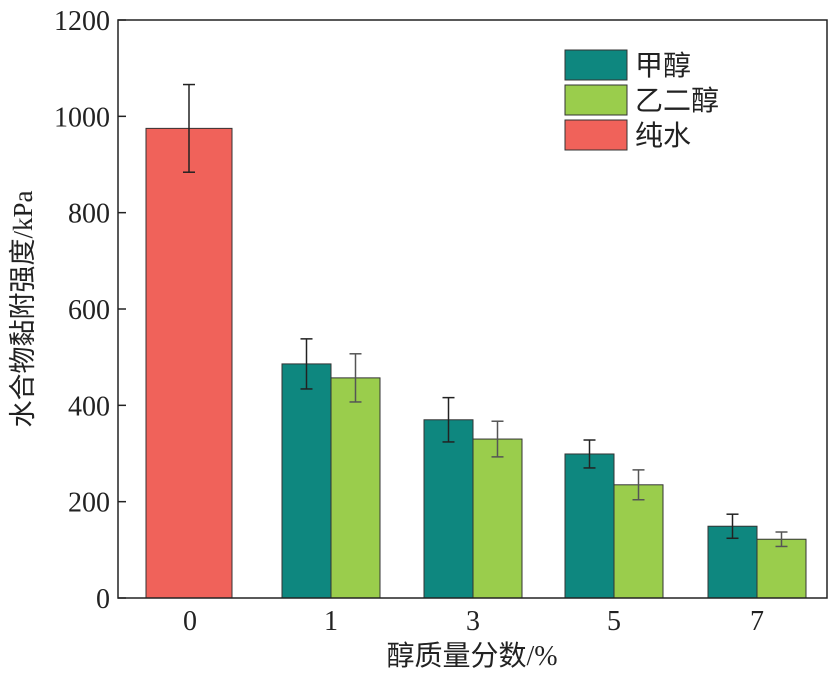 The width and height of the screenshot is (837, 682). Describe the element at coordinates (103, 599) in the screenshot. I see `y-tick-label: 0` at that location.